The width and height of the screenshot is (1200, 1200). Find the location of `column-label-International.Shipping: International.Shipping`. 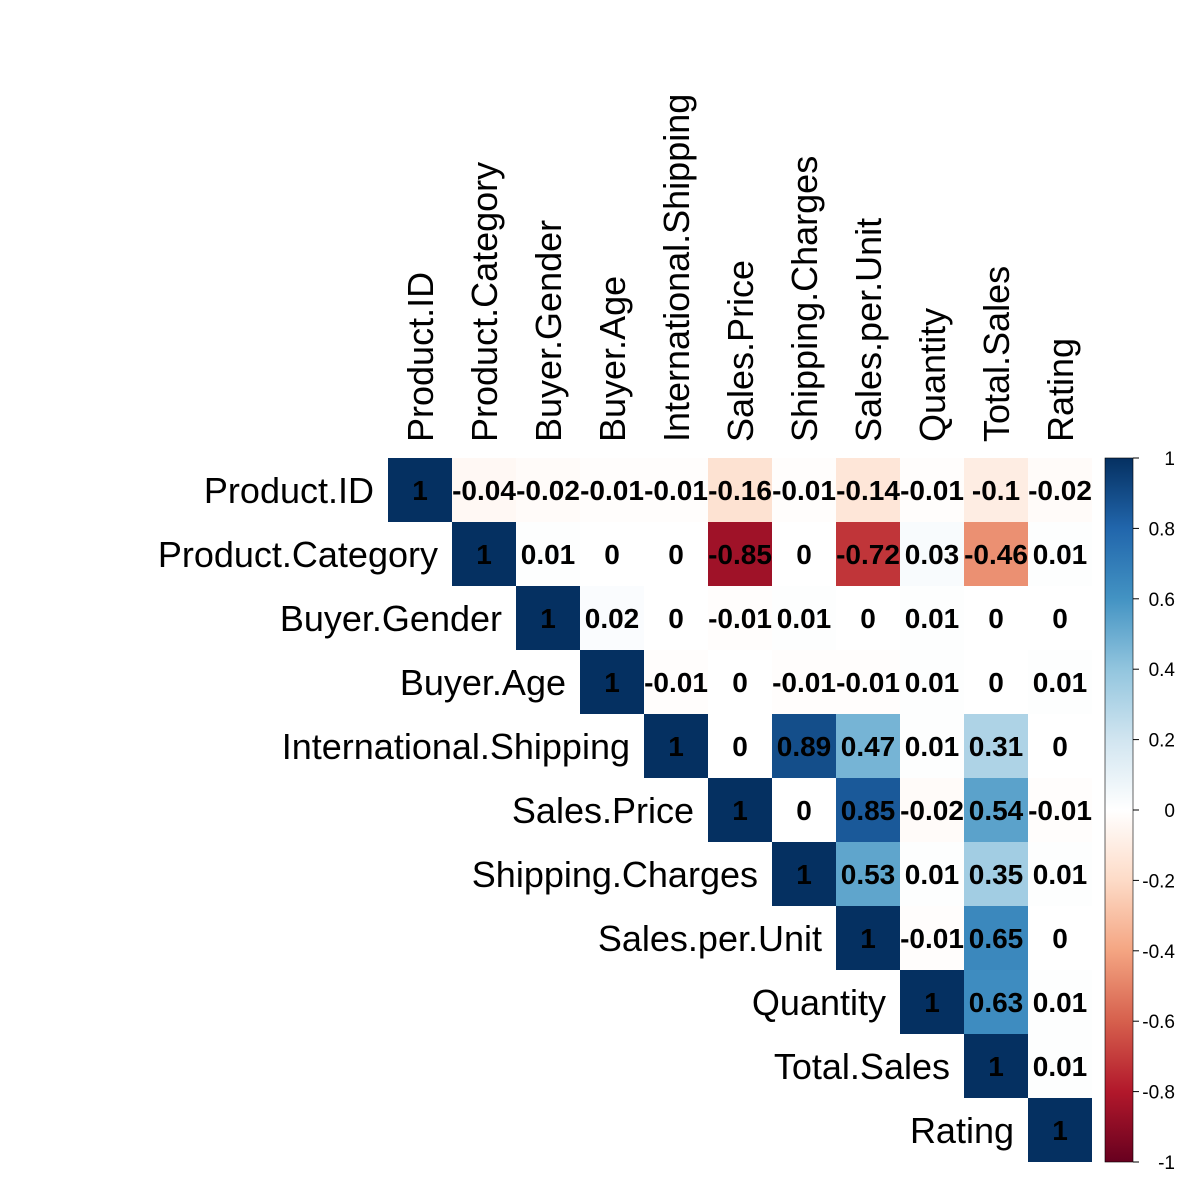

column-label-International.Shipping: International.Shipping is located at coordinates (676, 268).